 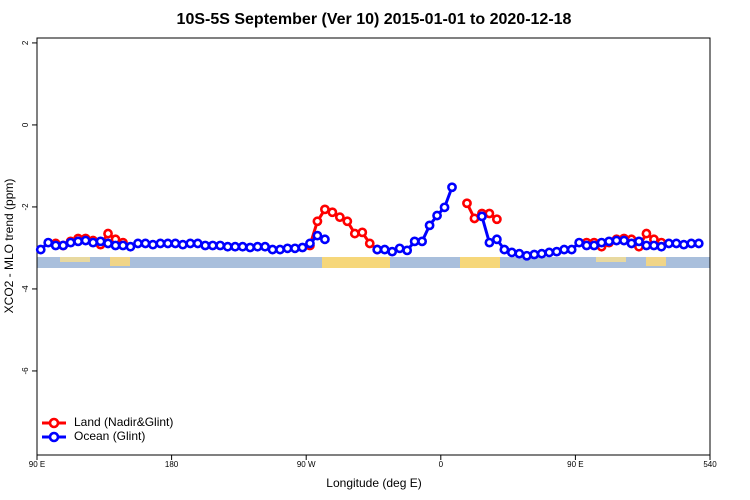 What do you see at coordinates (710, 464) in the screenshot?
I see `x-tick-label: 540` at bounding box center [710, 464].